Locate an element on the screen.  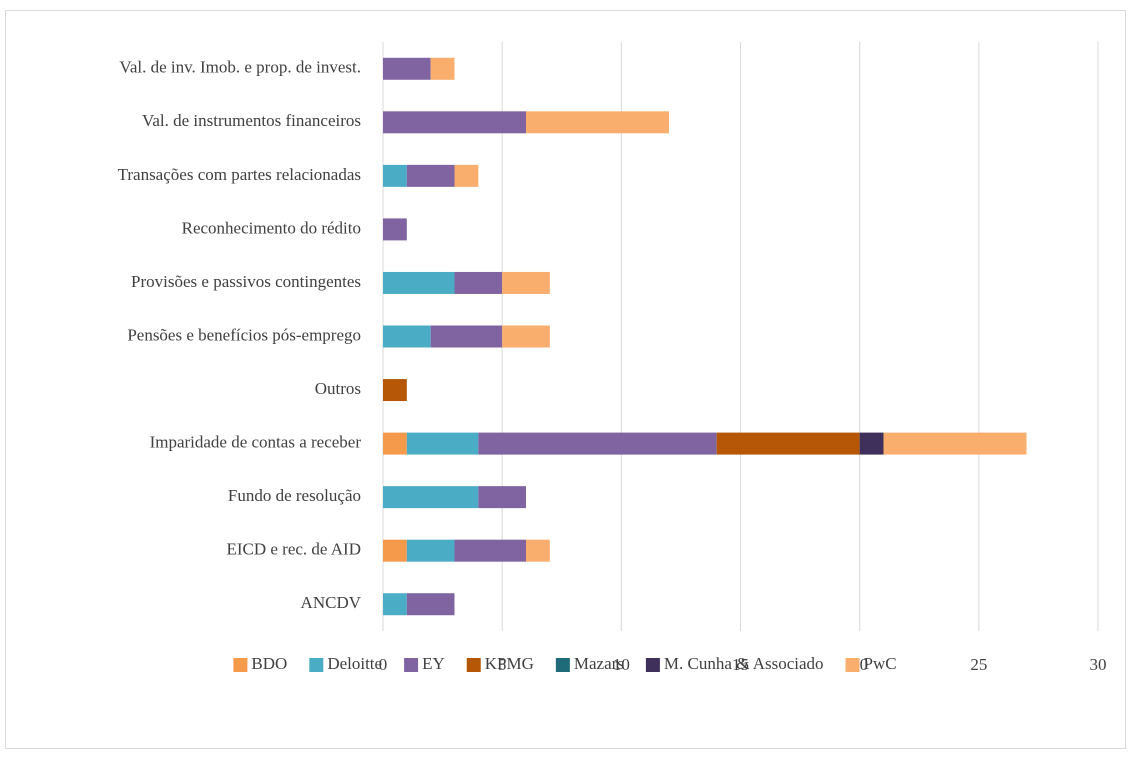
legend-label: Deloitte is located at coordinates (354, 663).